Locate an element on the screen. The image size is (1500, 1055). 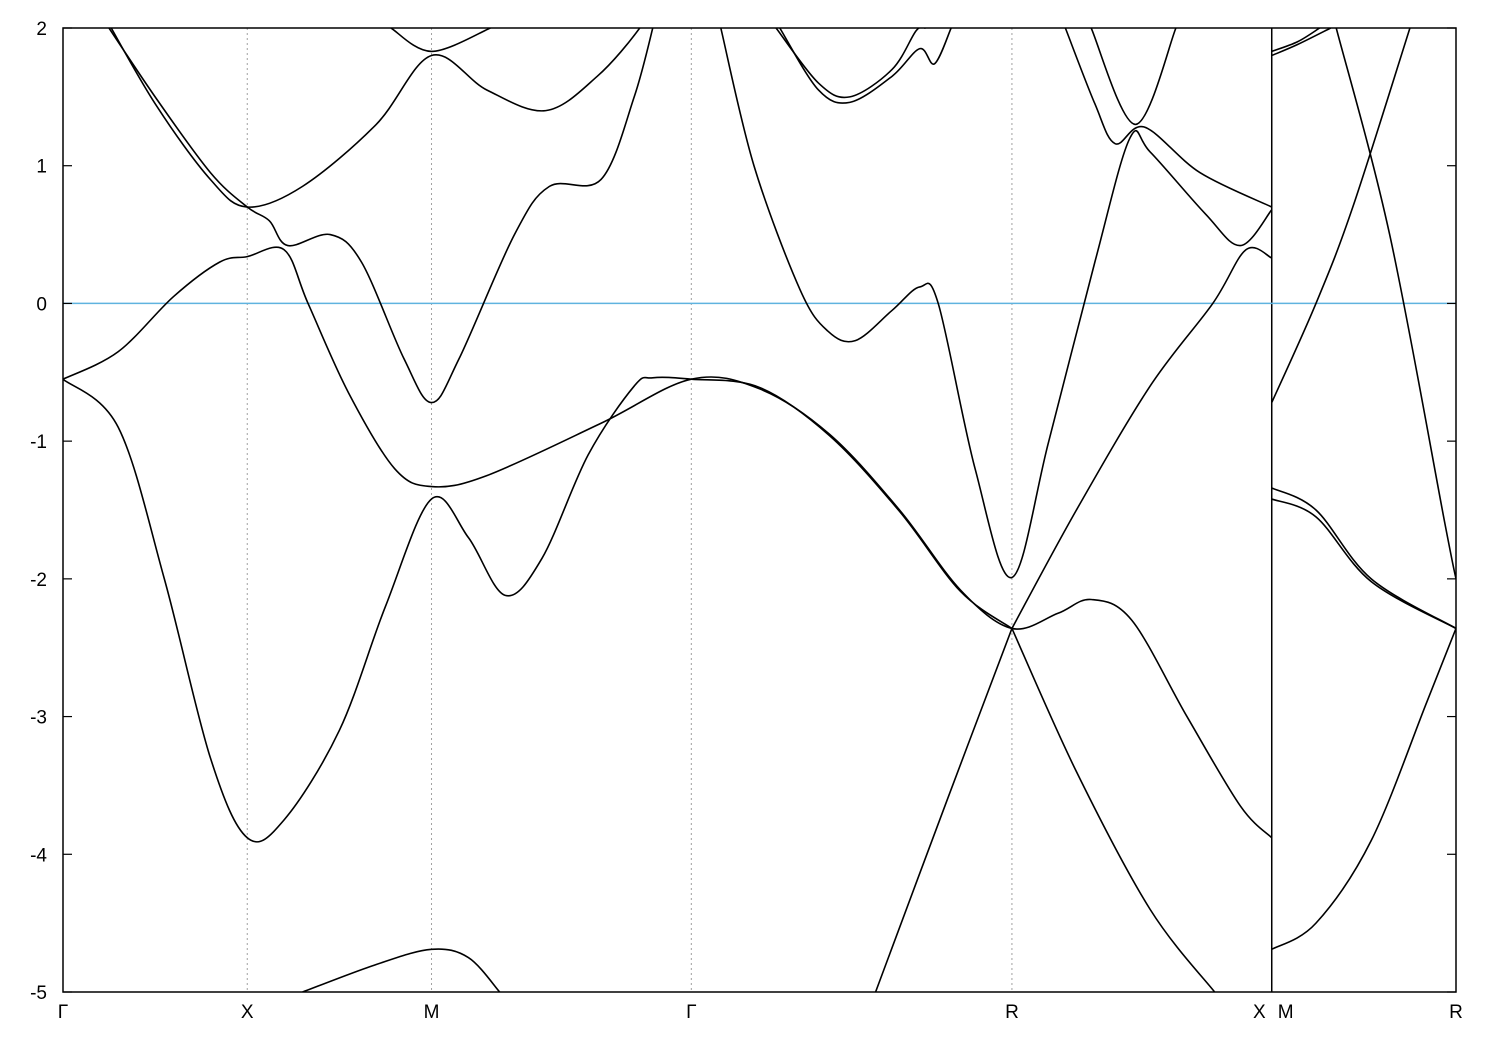
y-tick-label: 2 is located at coordinates (41, 29).